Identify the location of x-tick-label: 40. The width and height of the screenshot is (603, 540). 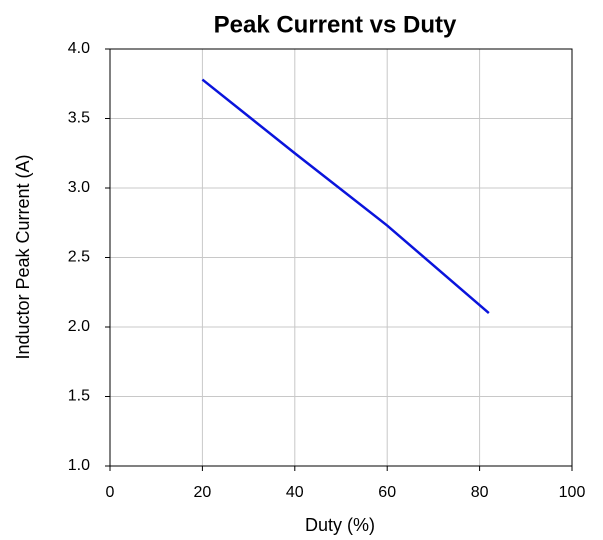
(295, 492).